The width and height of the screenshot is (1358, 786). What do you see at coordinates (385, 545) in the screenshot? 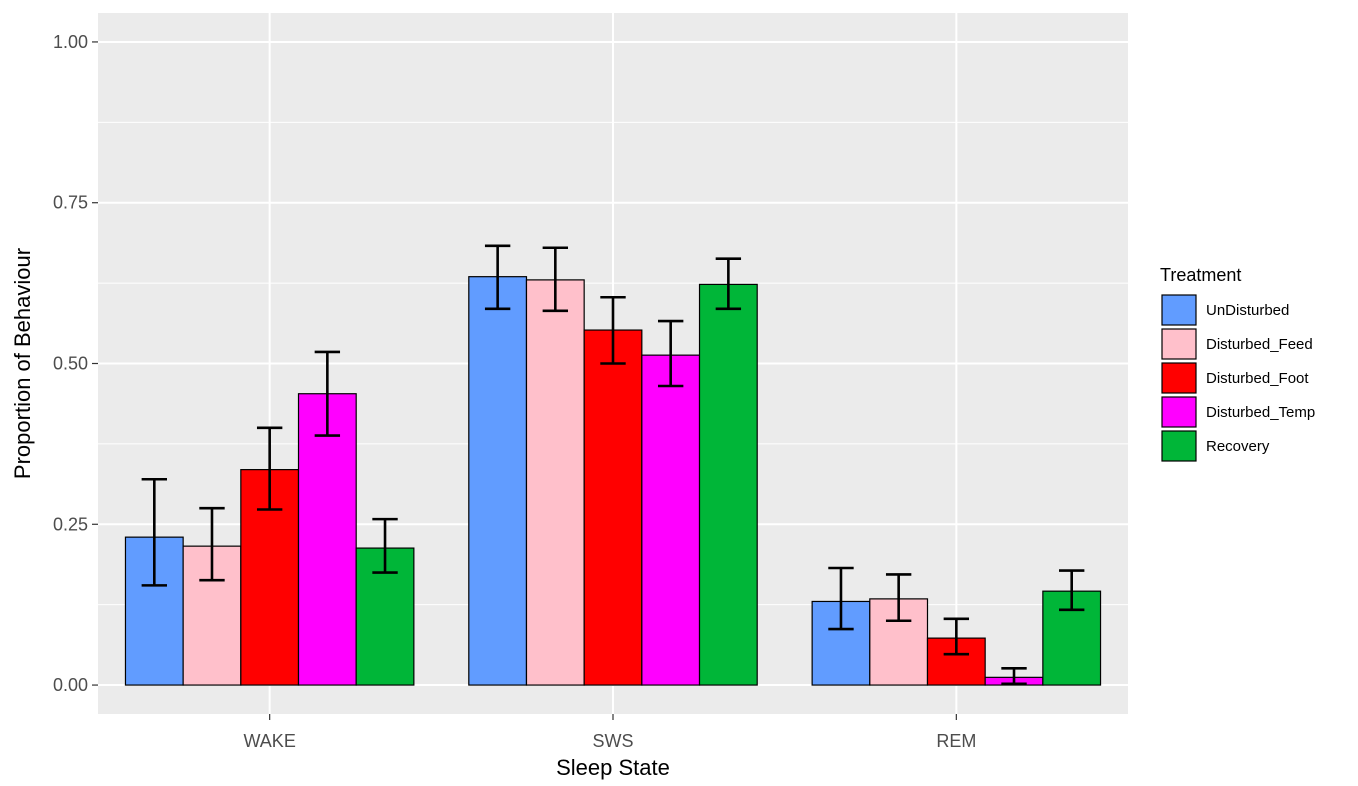
I see `error-bar-wake-recovery` at bounding box center [385, 545].